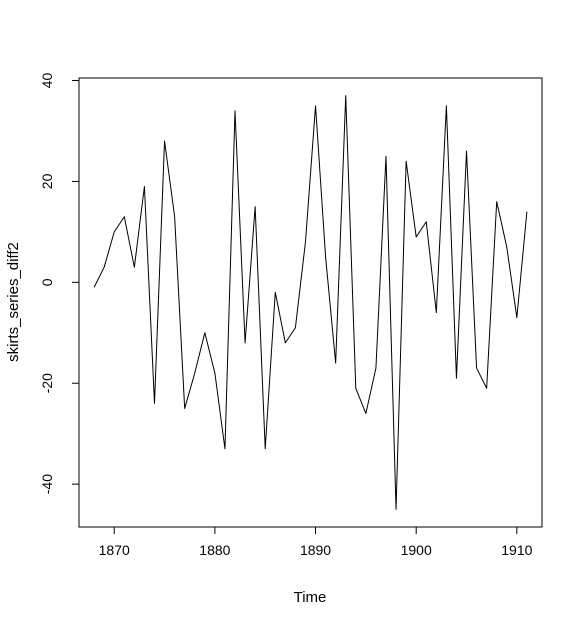 This screenshot has height=626, width=582. What do you see at coordinates (214, 550) in the screenshot?
I see `x-tick-label: 1880` at bounding box center [214, 550].